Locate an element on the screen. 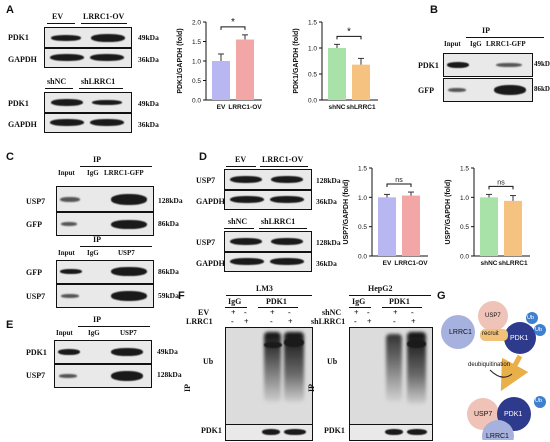  blot-c-gfp2 is located at coordinates (105, 272).